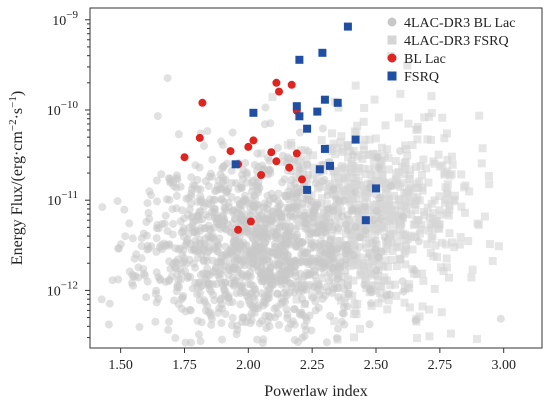  I want to click on y-tick-label: 10−12, so click(62, 289).